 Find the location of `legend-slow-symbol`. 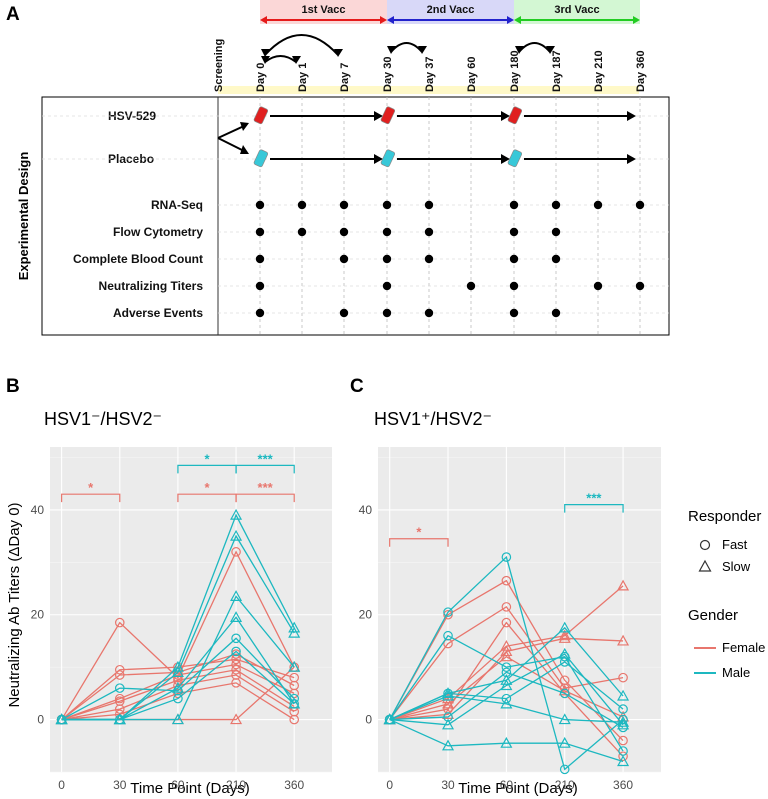

legend-slow-symbol is located at coordinates (705, 565).